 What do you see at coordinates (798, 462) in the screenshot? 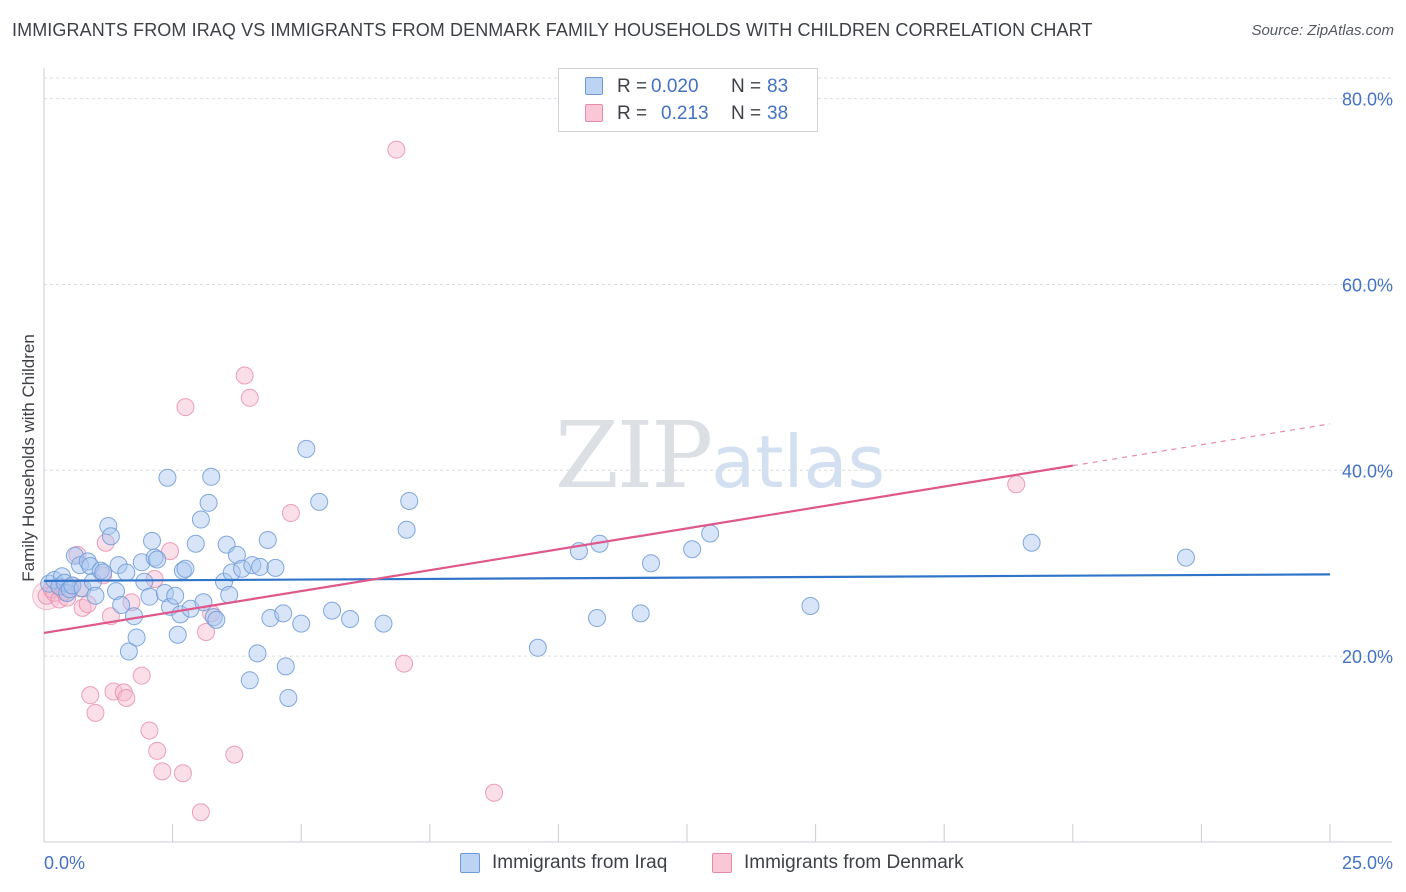
I see `watermark-atlas: atlas` at bounding box center [798, 462].